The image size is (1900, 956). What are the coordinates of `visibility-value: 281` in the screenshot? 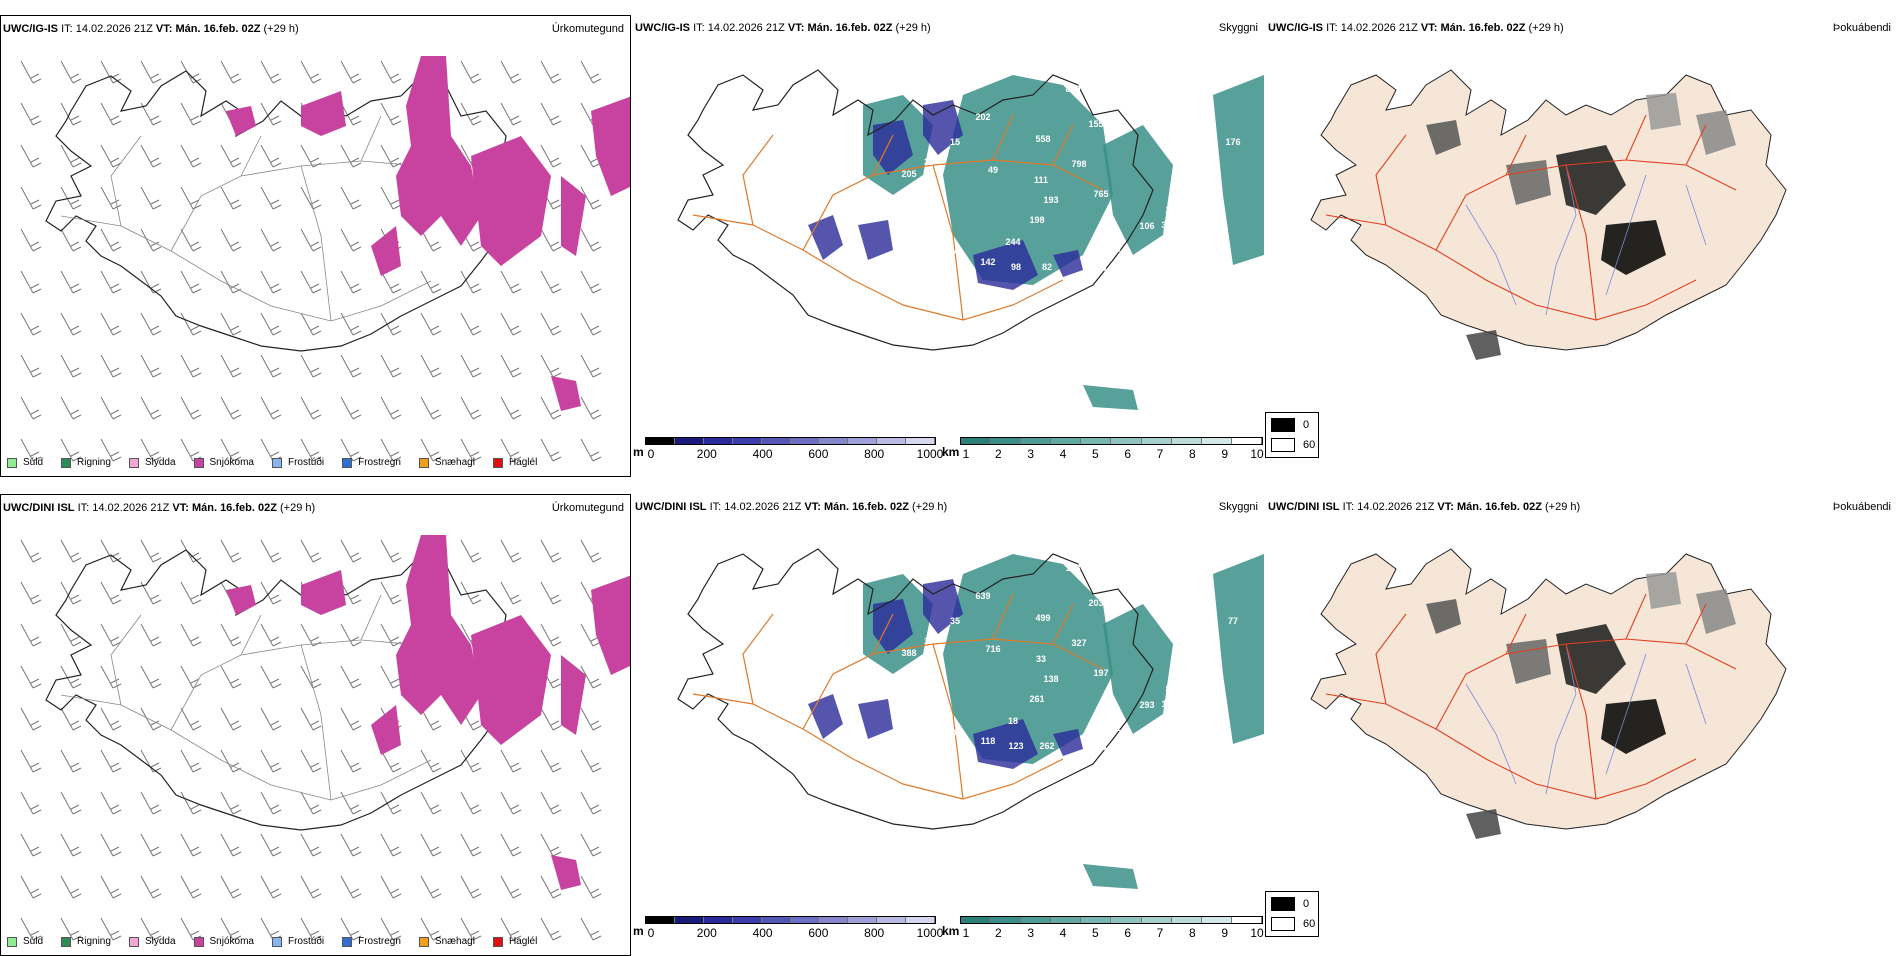 It's located at (1112, 728).